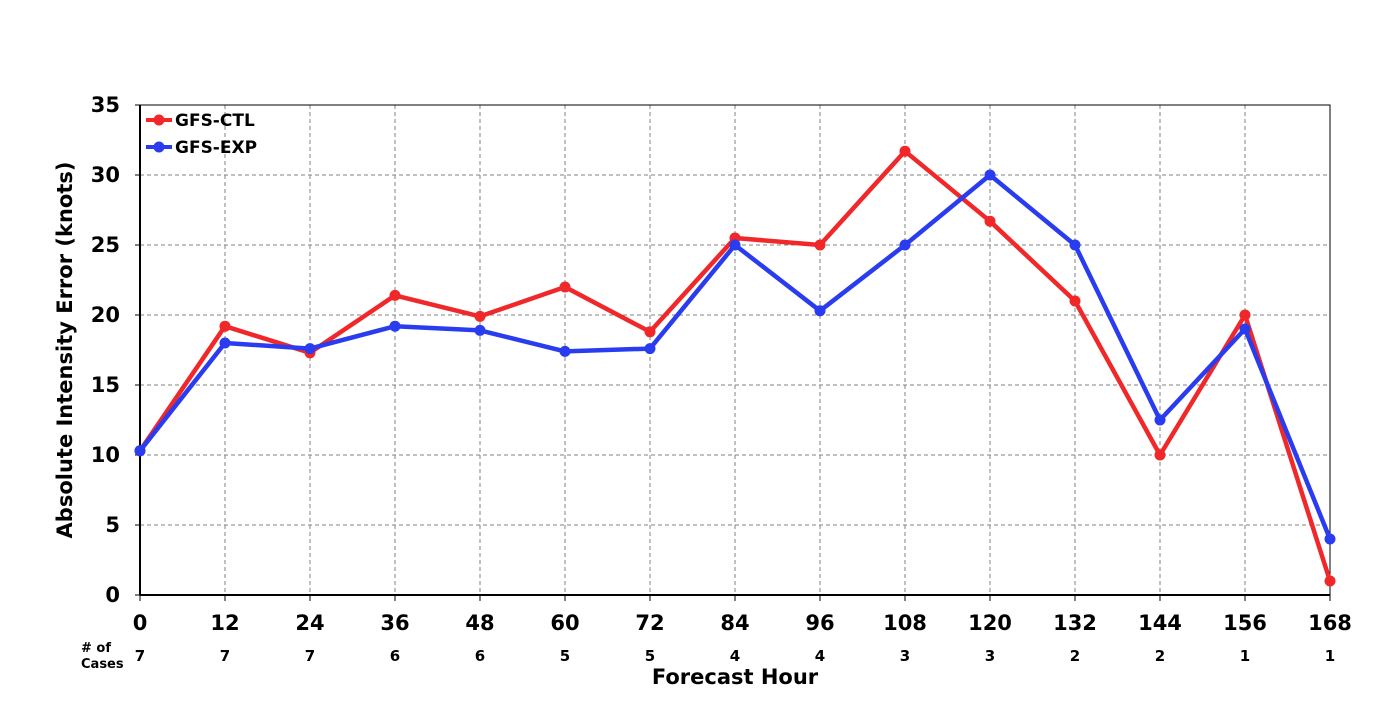 This screenshot has width=1400, height=704. I want to click on cases-header-line2: Cases, so click(102, 664).